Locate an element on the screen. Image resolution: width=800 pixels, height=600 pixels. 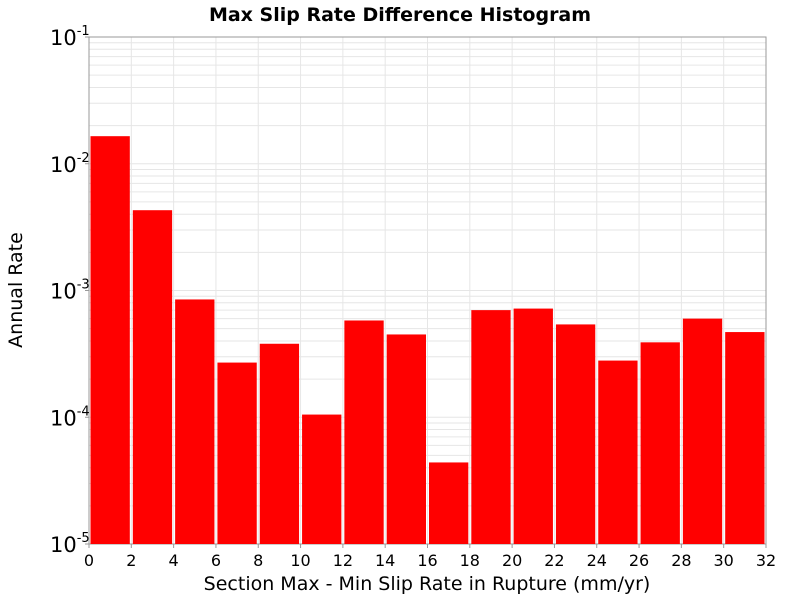
y-axis-ticks: 10⁻⁵ 10⁻⁴ 10⁻³ 10⁻² 10⁻¹ is located at coordinates (70, 290).